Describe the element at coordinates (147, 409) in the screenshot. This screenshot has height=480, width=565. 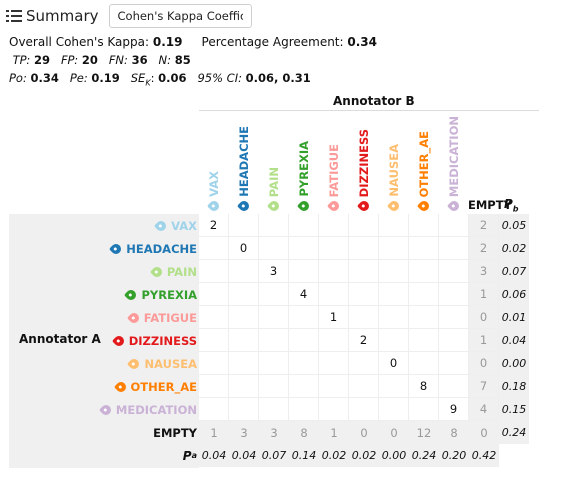
I see `row-header-medication: MEDICATION` at that location.